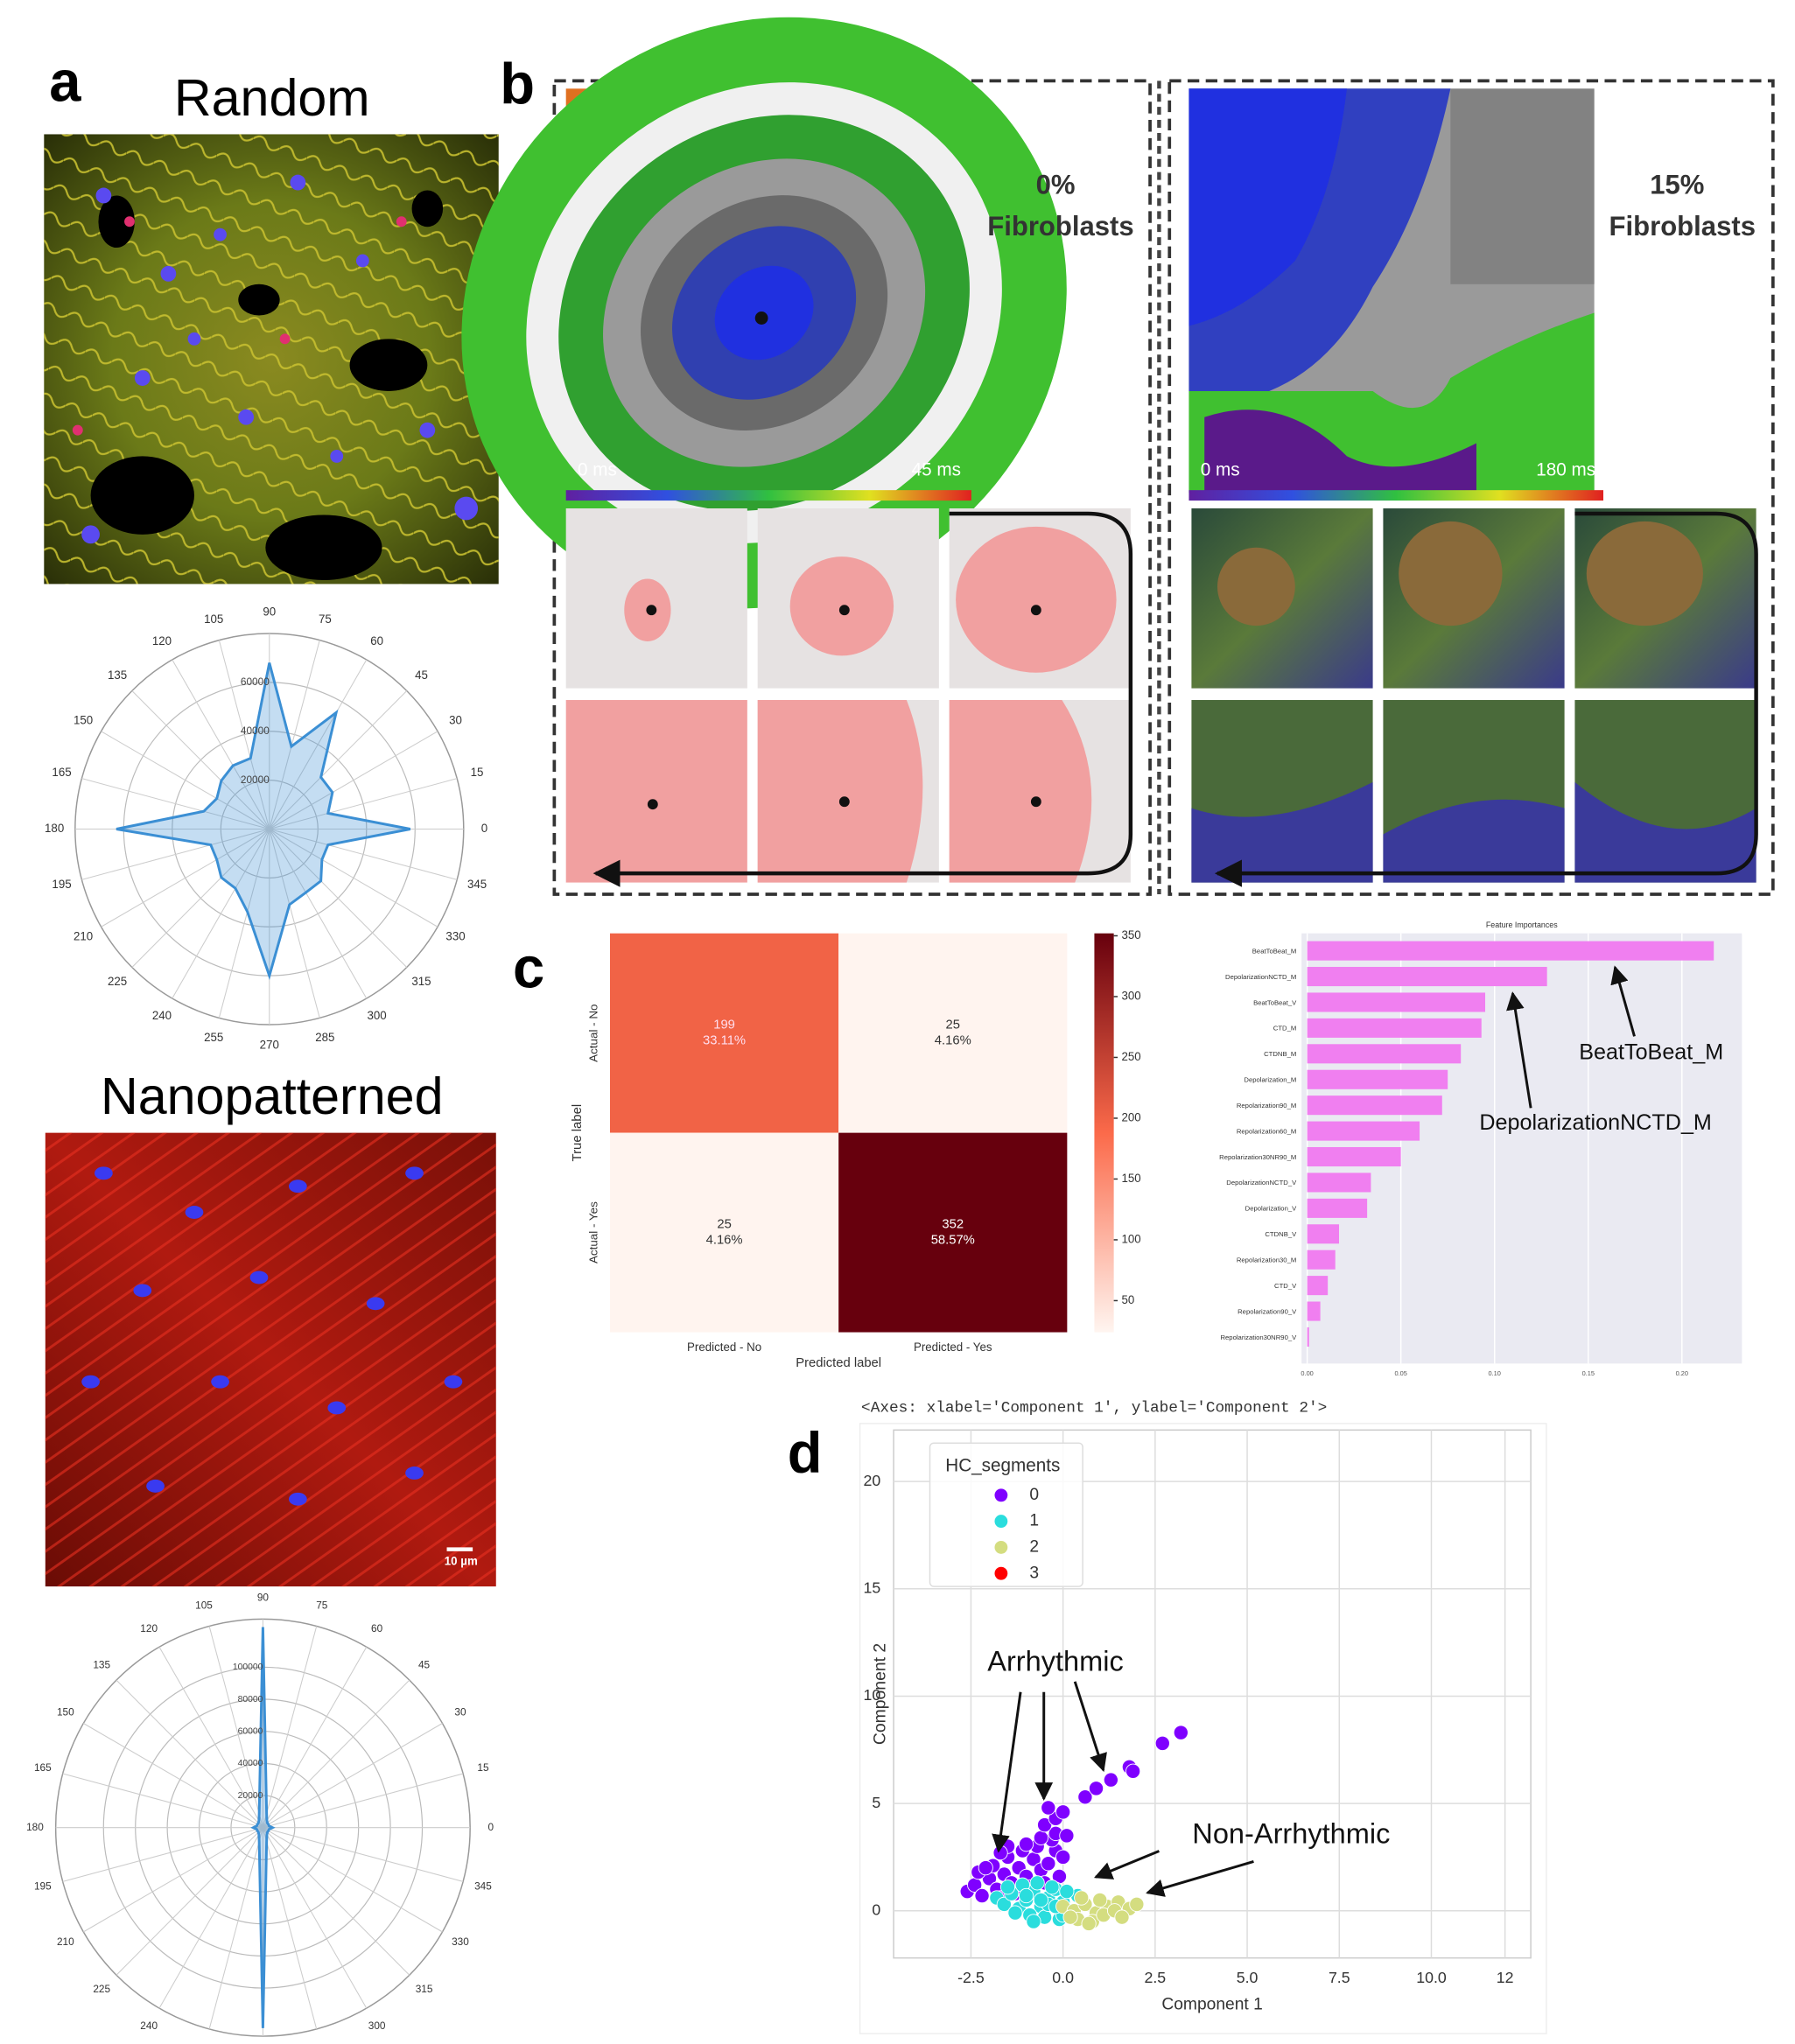  What do you see at coordinates (1565, 469) in the screenshot?
I see `scale-max: 180 ms` at bounding box center [1565, 469].